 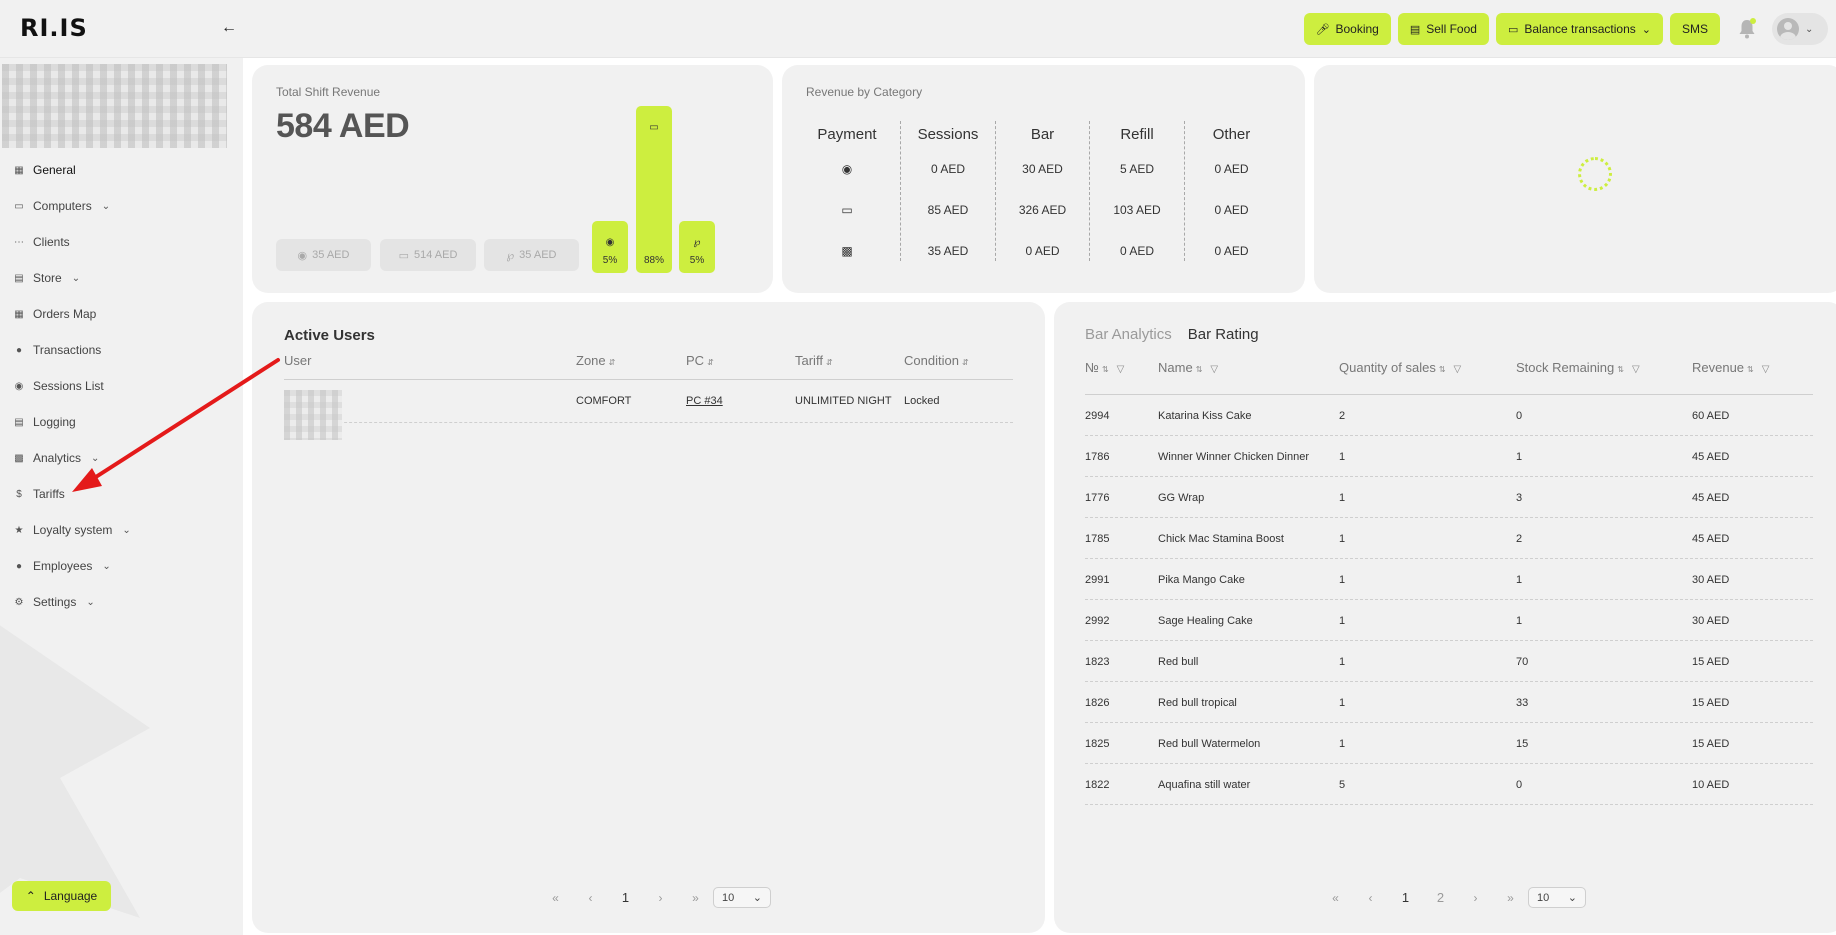 I want to click on chevron-down-icon: ⌄, so click(x=1646, y=29).